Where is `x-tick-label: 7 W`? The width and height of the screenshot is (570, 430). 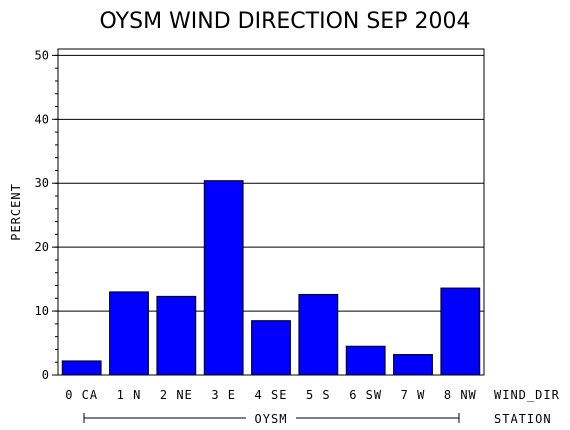 x-tick-label: 7 W is located at coordinates (413, 395).